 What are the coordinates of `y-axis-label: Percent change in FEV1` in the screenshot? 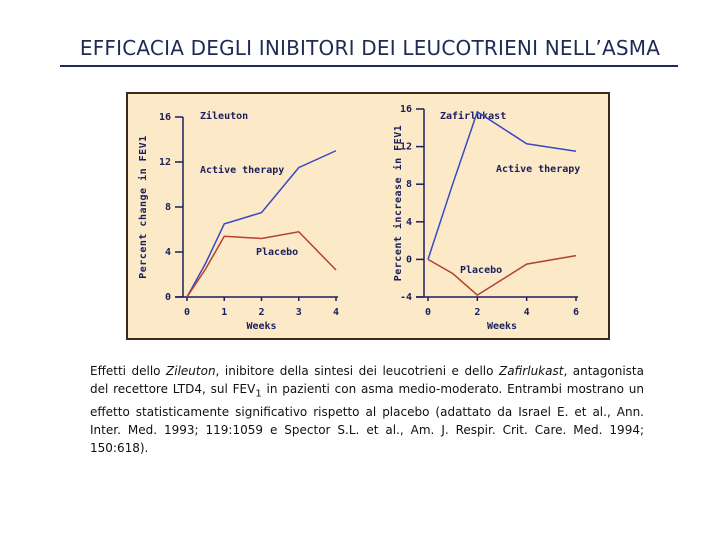 It's located at (143, 206).